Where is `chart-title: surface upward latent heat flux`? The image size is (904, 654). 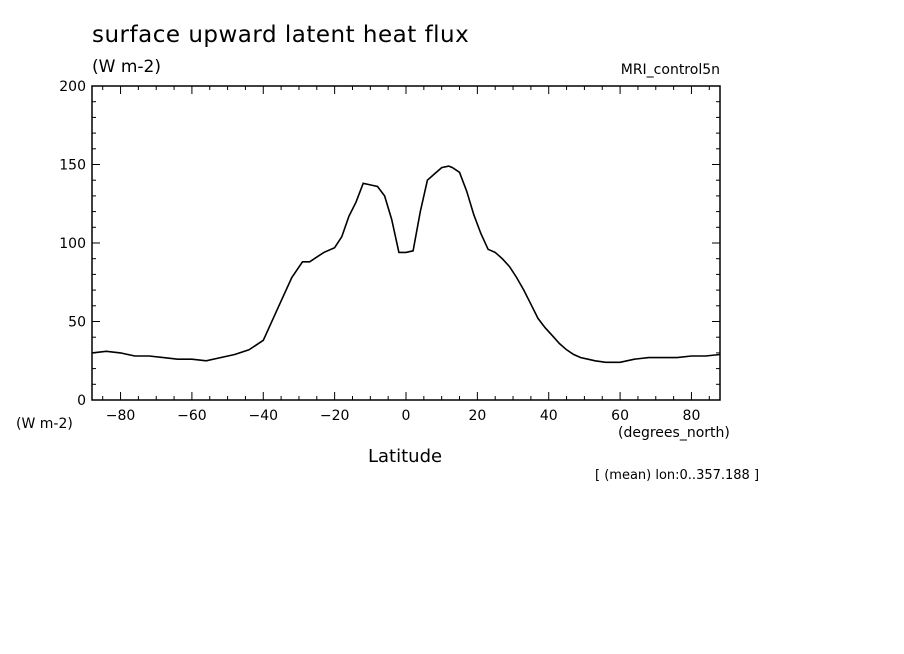
chart-title: surface upward latent heat flux is located at coordinates (281, 35).